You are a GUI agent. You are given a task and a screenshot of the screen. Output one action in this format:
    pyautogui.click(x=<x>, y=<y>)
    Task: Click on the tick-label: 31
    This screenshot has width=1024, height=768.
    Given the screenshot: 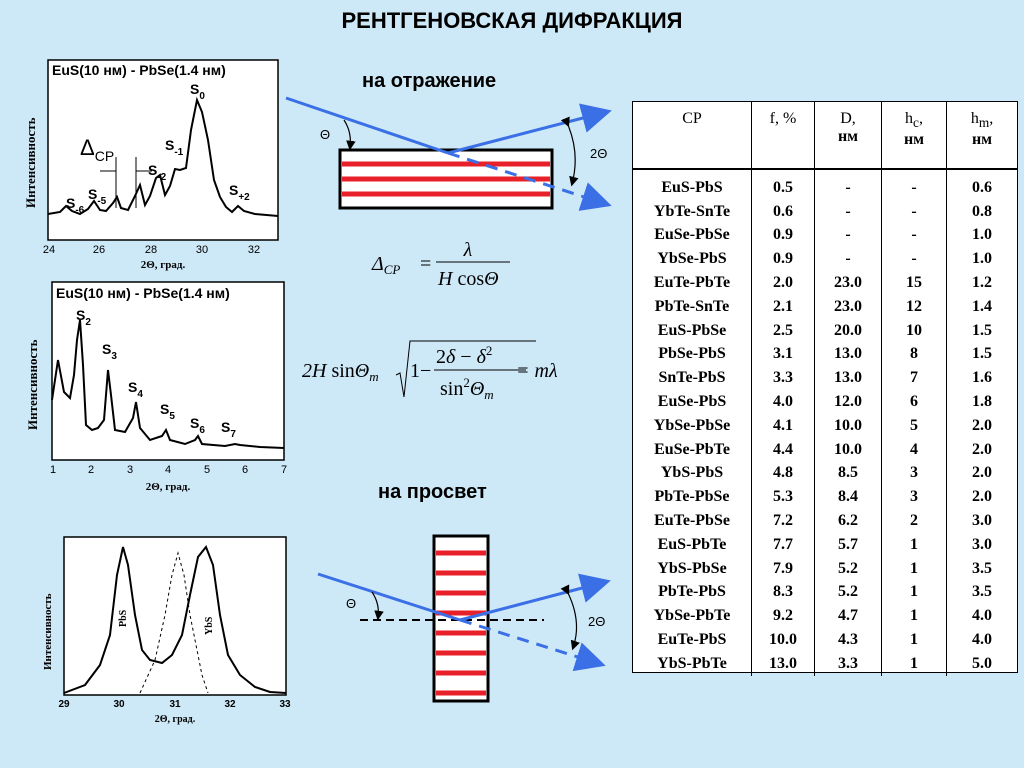 What is the action you would take?
    pyautogui.click(x=175, y=704)
    